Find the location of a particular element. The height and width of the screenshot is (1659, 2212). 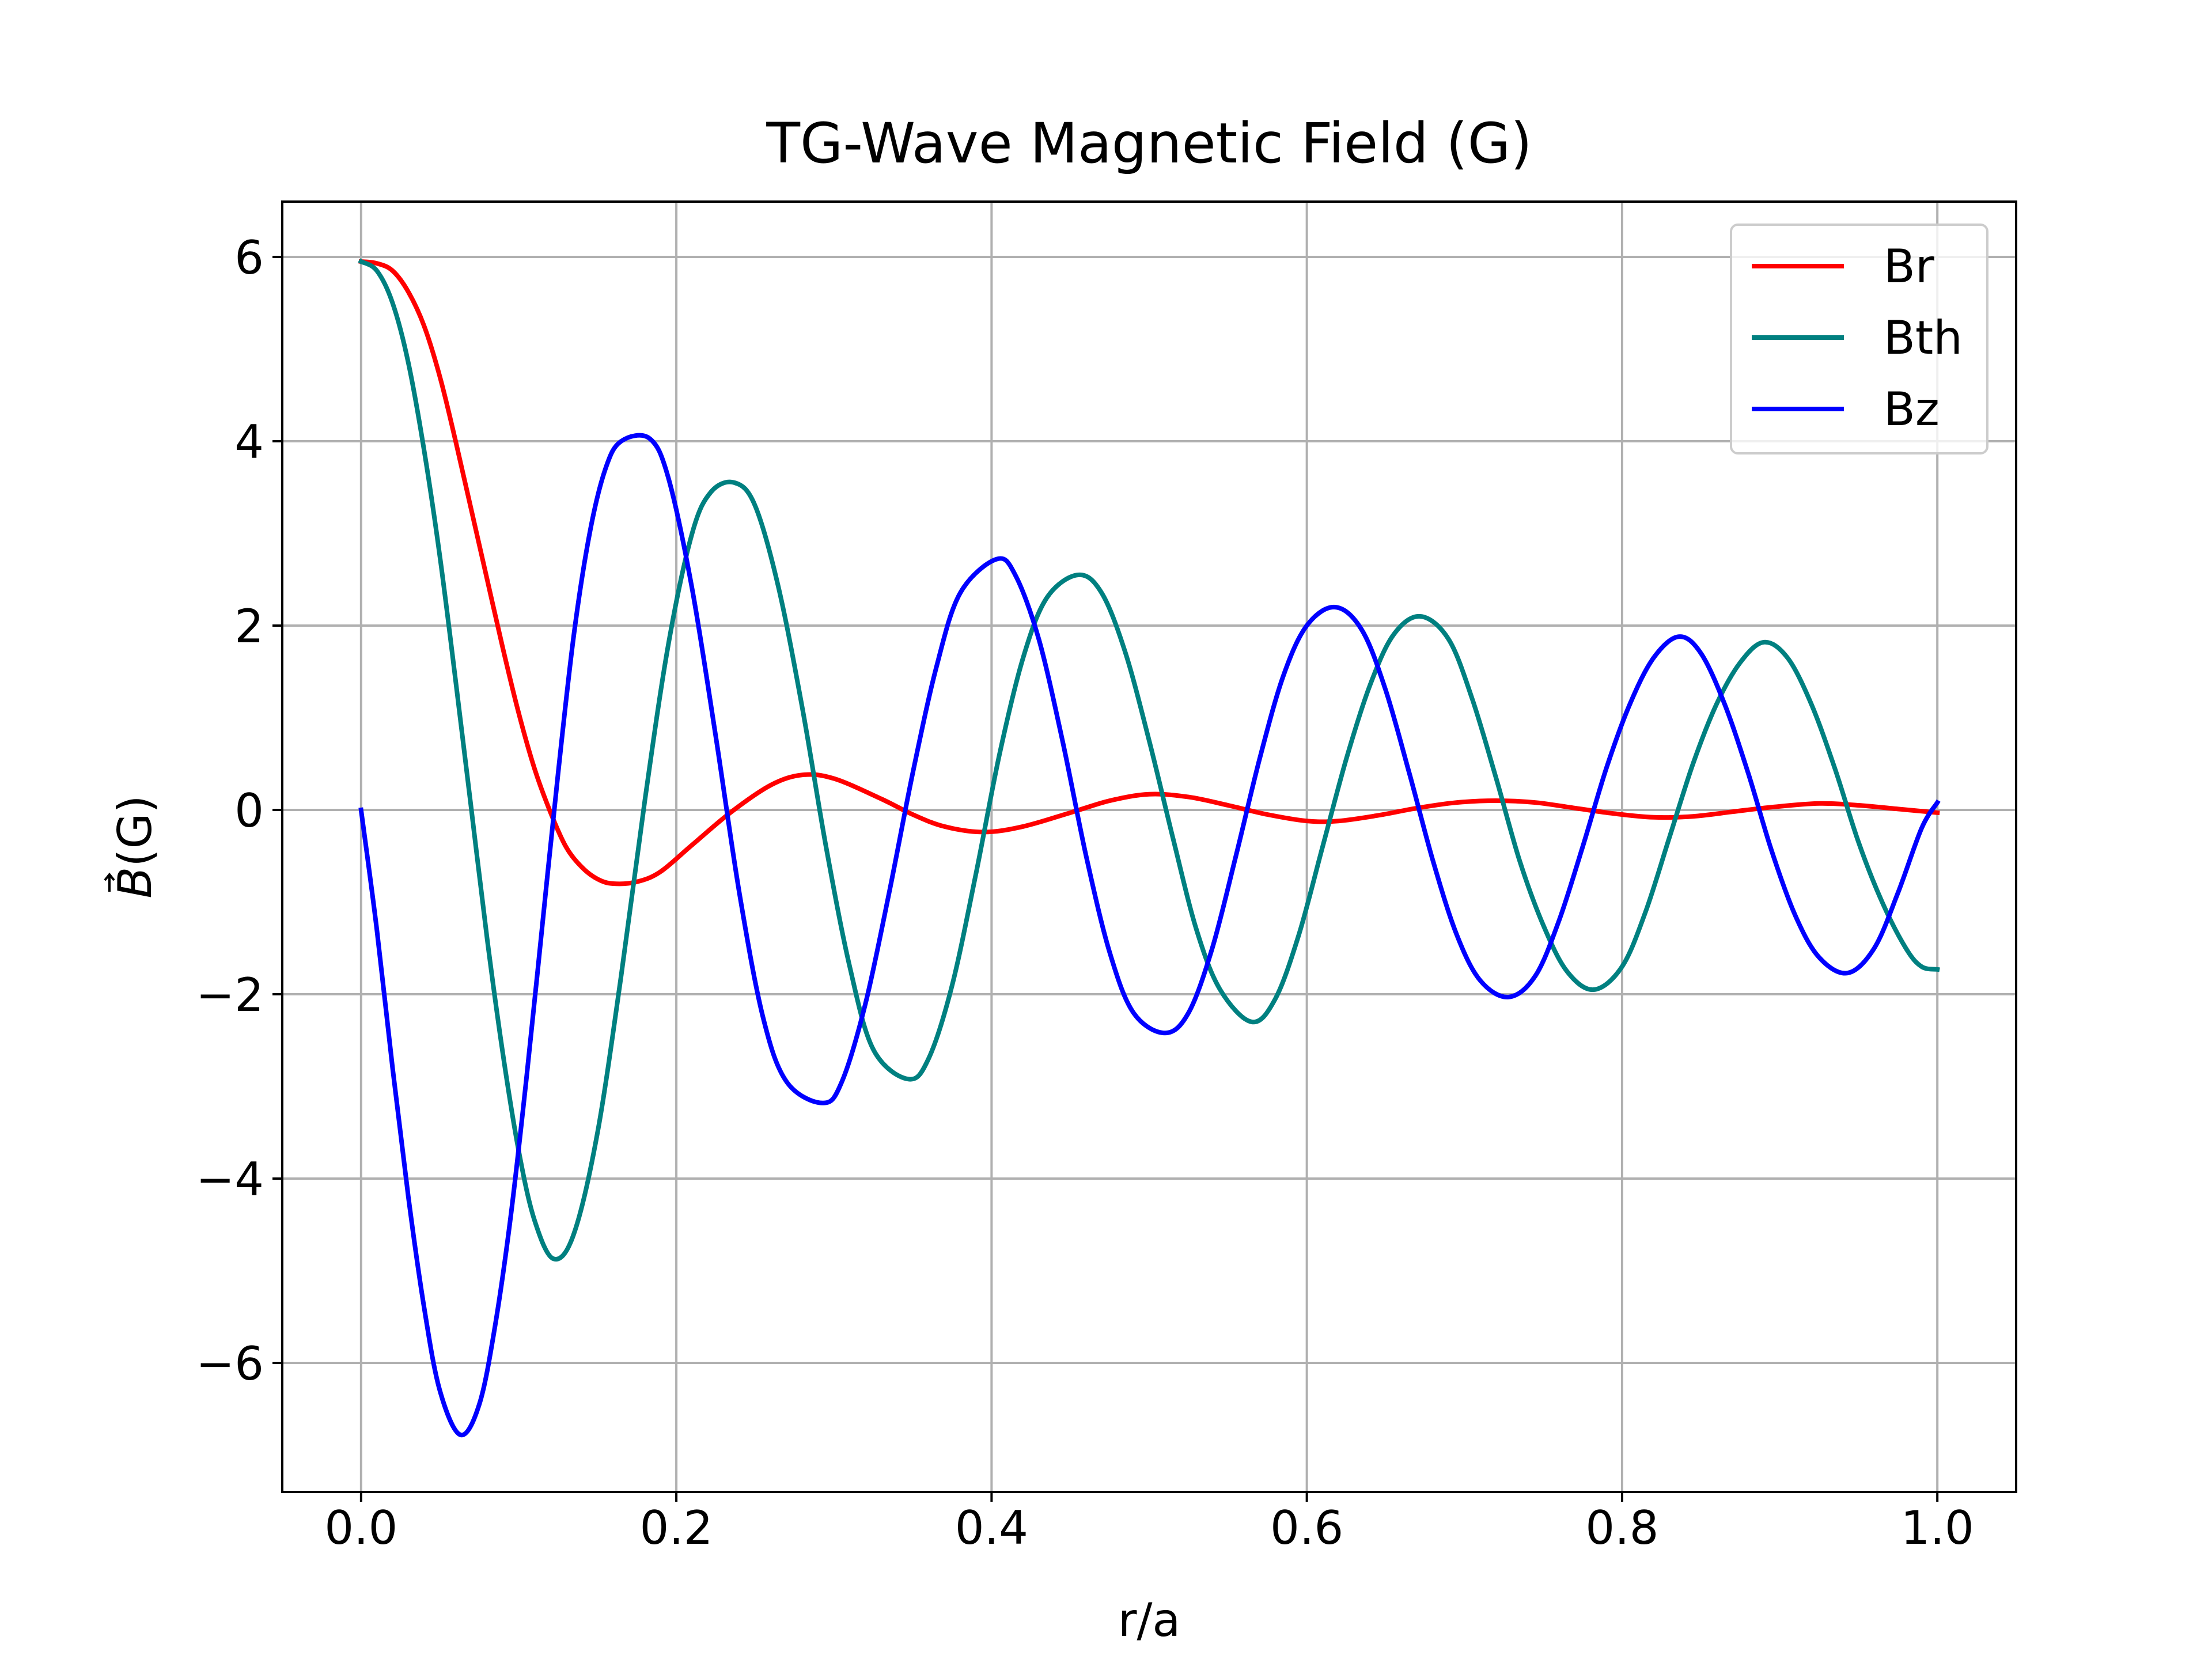

x-tick-label: 0.6 is located at coordinates (1306, 1528).